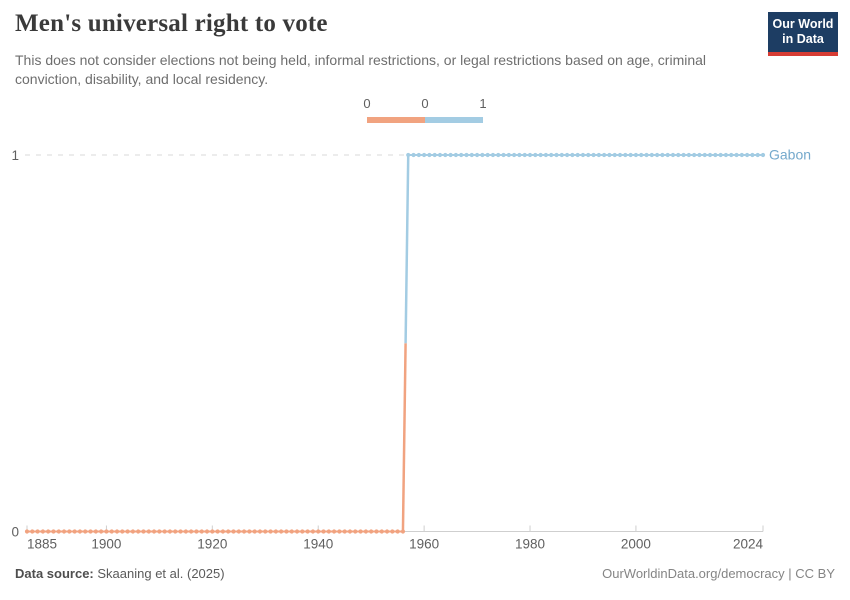 The image size is (850, 600). Describe the element at coordinates (790, 155) in the screenshot. I see `series-label-gabon: Gabon` at that location.